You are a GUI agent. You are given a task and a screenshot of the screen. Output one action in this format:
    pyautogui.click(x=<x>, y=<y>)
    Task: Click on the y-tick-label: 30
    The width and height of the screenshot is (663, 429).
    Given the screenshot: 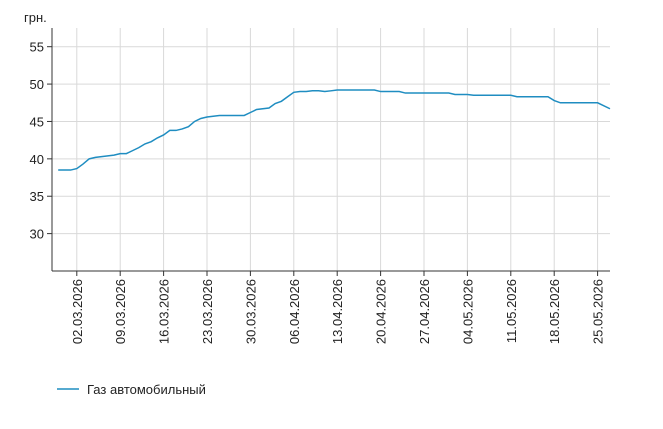 What is the action you would take?
    pyautogui.click(x=37, y=234)
    